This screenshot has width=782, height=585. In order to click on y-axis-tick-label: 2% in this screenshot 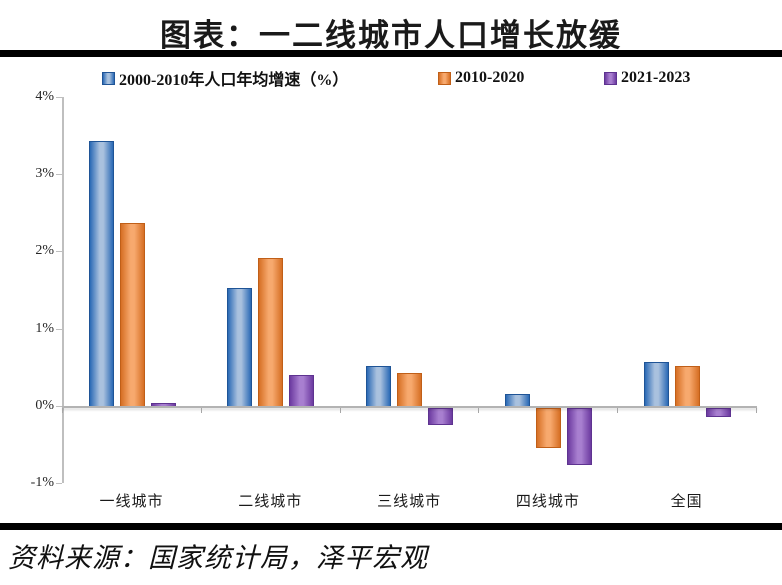, I will do `click(44, 251)`.